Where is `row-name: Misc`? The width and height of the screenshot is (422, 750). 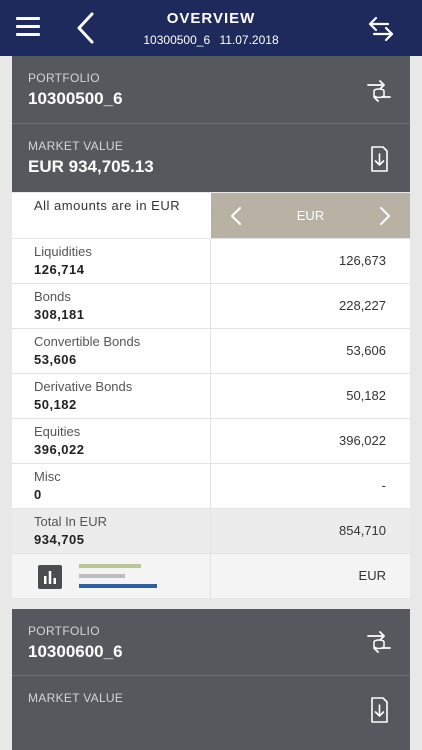
row-name: Misc is located at coordinates (47, 476).